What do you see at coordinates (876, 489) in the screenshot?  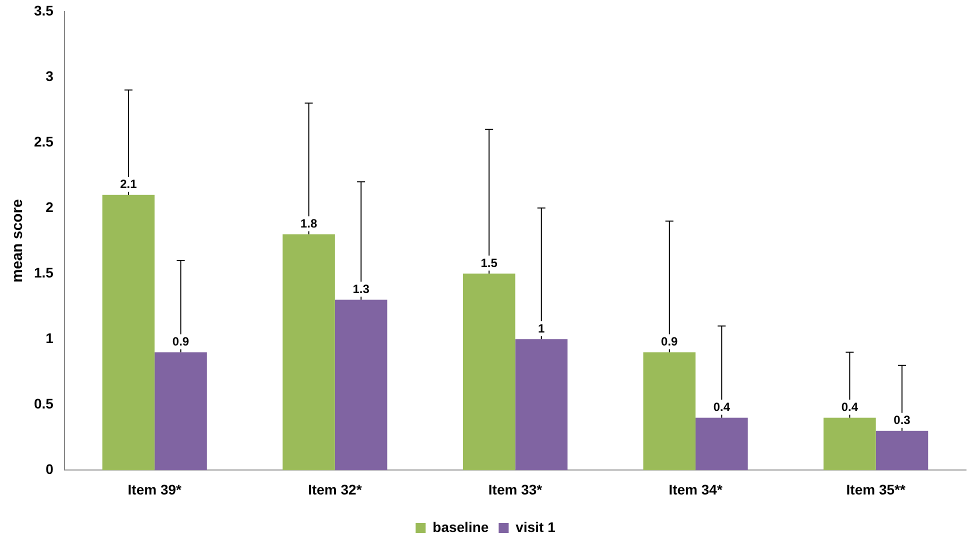 I see `x-tick-label: Item 35**` at bounding box center [876, 489].